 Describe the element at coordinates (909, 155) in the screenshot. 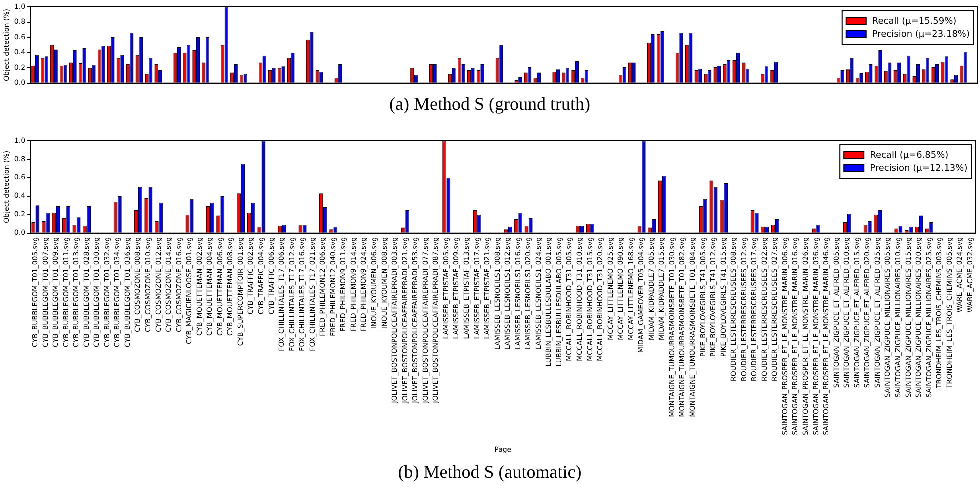

I see `legend-label: Recall (μ=6.85%)` at that location.